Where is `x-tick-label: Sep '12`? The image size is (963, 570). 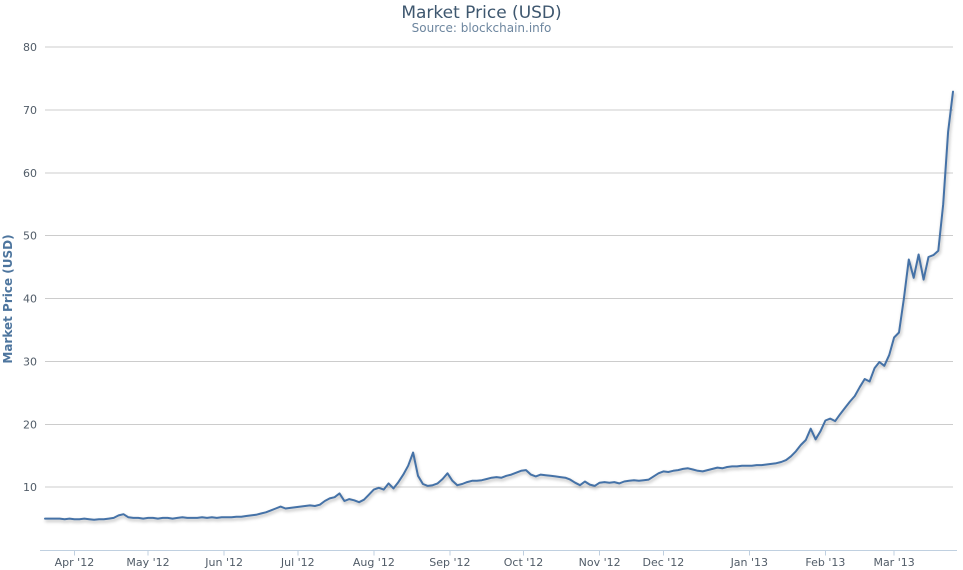
x-tick-label: Sep '12 is located at coordinates (449, 562).